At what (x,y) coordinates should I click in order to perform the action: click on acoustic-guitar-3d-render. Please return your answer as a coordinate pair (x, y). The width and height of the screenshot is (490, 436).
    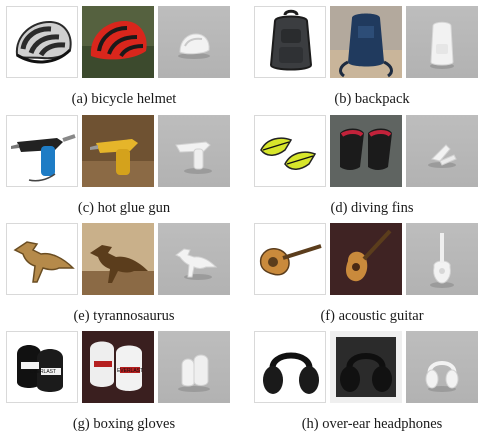
    Looking at the image, I should click on (442, 259).